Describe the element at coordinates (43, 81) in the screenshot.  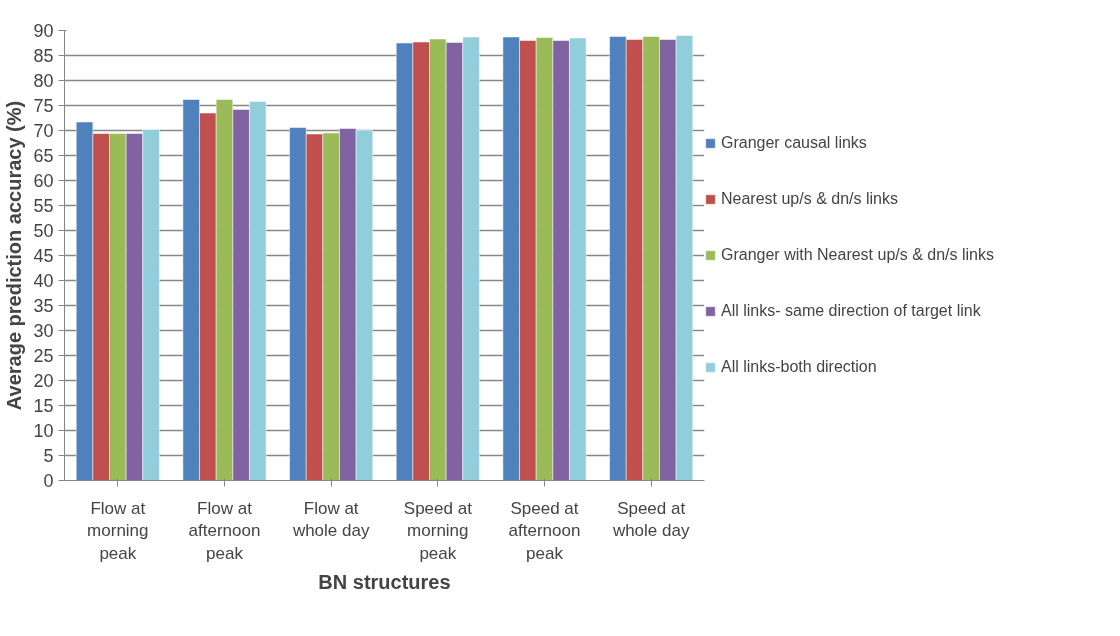
I see `y-tick-label: 80` at that location.